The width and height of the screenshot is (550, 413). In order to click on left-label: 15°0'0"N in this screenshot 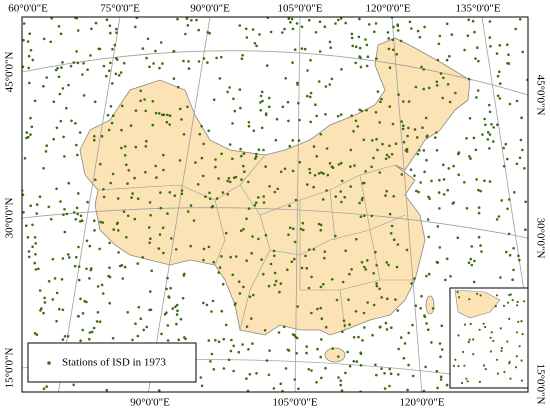, I will do `click(10, 368)`.